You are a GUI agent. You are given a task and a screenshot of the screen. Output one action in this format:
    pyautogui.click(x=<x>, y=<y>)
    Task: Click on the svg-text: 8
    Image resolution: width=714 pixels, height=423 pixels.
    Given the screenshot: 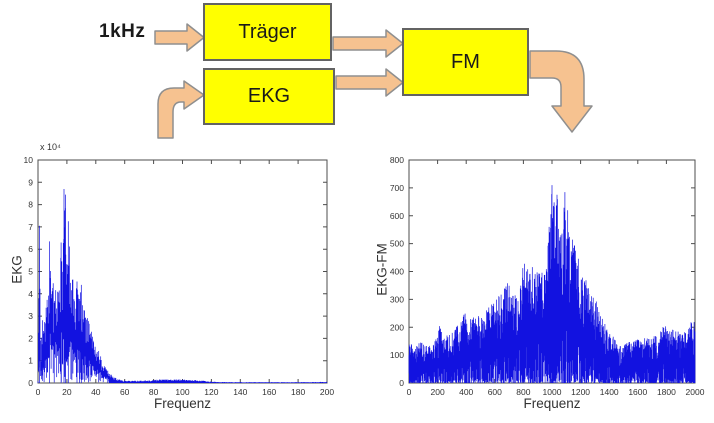 What is the action you would take?
    pyautogui.click(x=30, y=205)
    